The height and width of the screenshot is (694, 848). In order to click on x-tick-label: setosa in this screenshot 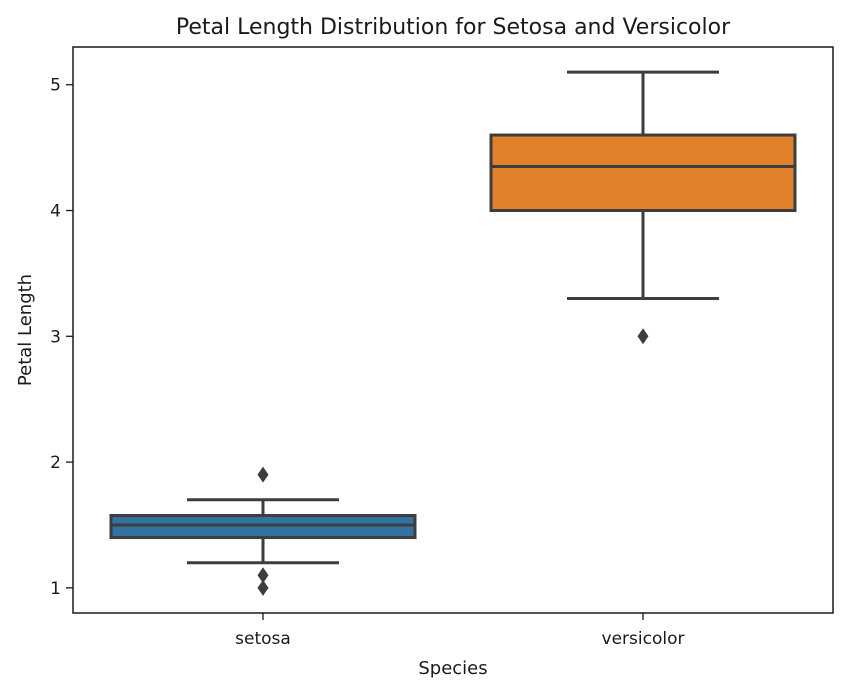, I will do `click(263, 639)`.